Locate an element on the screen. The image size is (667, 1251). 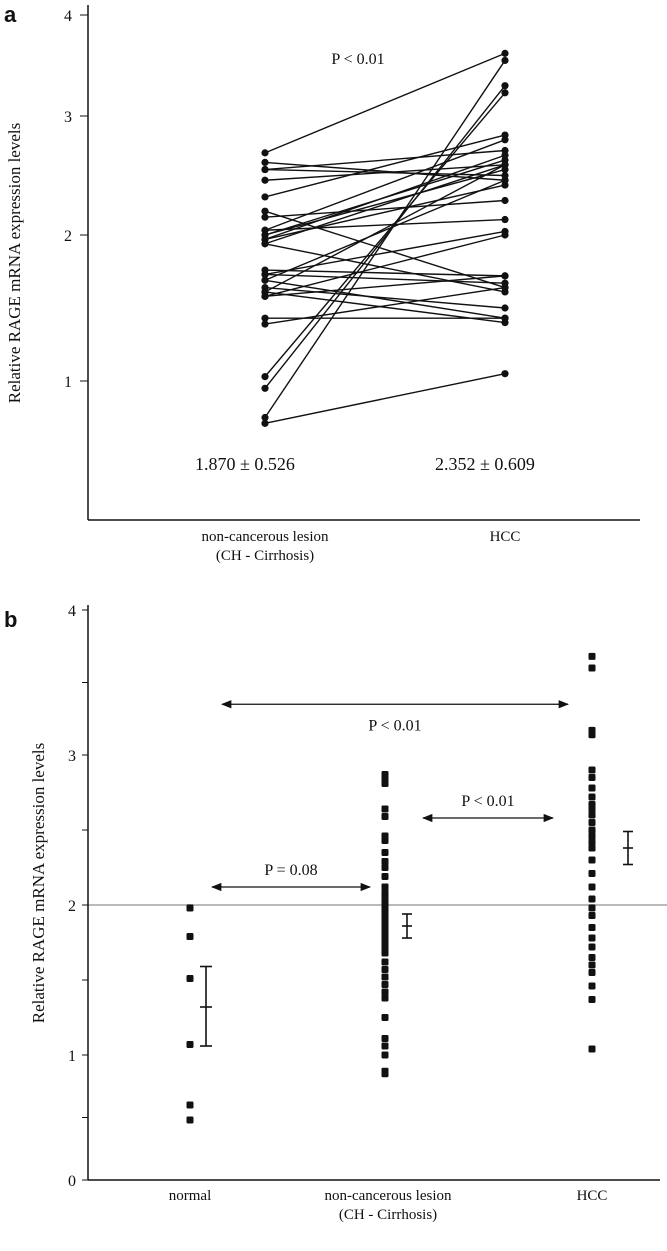
panel-label-a: a is located at coordinates (10, 14).